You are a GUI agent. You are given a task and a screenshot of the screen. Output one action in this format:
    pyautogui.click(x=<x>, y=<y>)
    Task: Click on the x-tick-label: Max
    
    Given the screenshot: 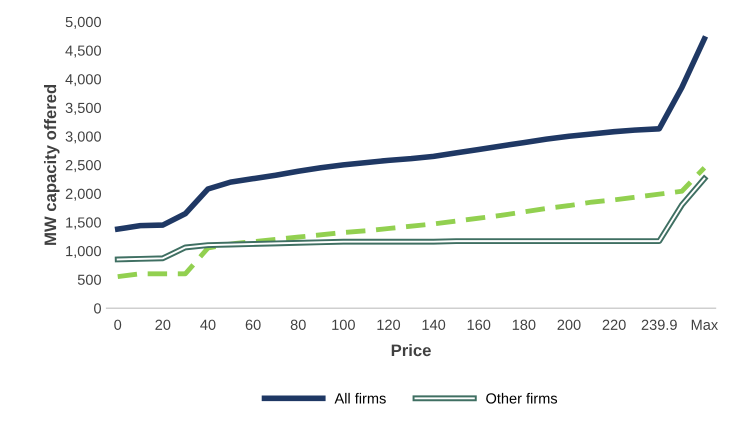 What is the action you would take?
    pyautogui.click(x=705, y=325)
    